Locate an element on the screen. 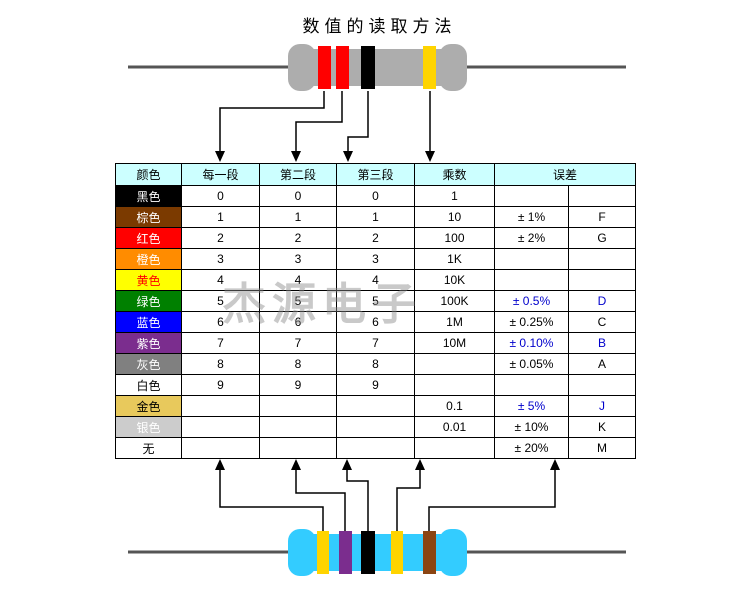 The width and height of the screenshot is (739, 613). cell-multiplier: 1M is located at coordinates (454, 322).